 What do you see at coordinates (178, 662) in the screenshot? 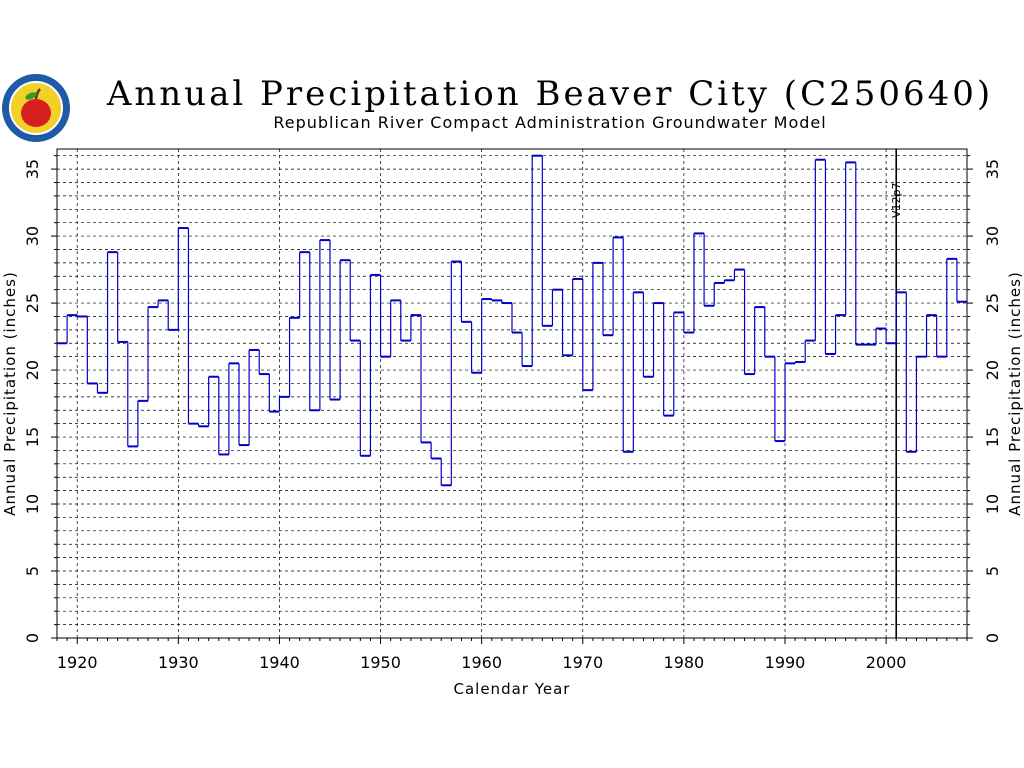
I see `x-tick-label: 1930` at bounding box center [178, 662].